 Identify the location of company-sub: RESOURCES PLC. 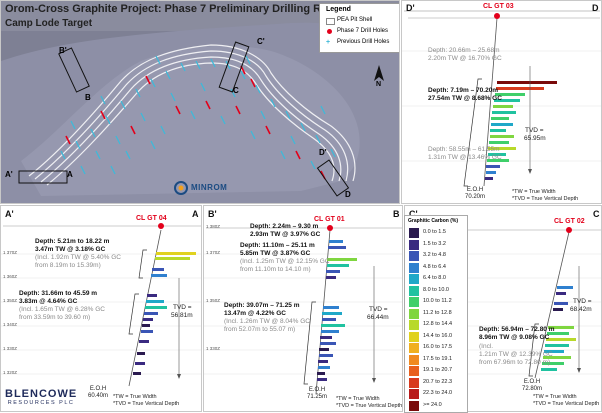
(41, 403).